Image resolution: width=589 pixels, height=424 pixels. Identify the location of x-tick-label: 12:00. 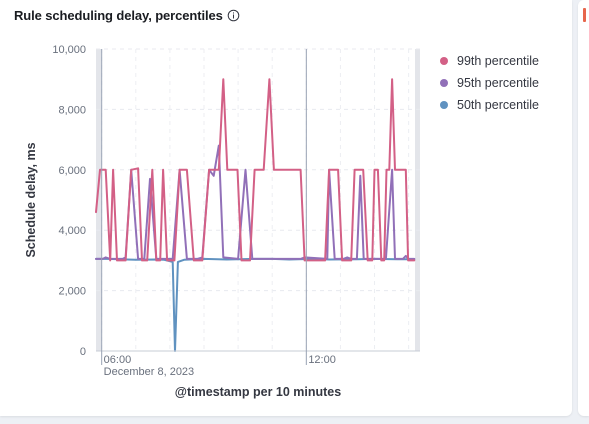
(322, 360).